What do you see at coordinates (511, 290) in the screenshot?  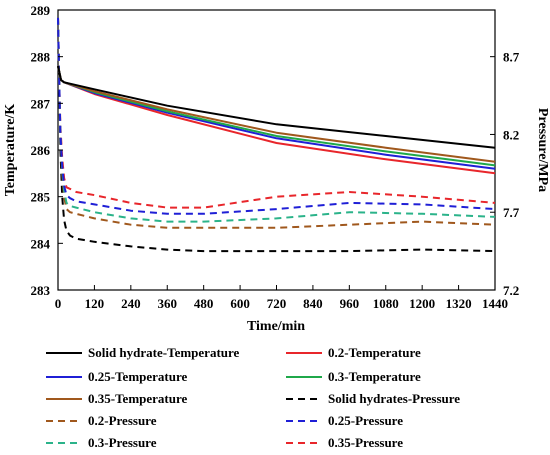 I see `y-right-tick-label: 7.2` at bounding box center [511, 290].